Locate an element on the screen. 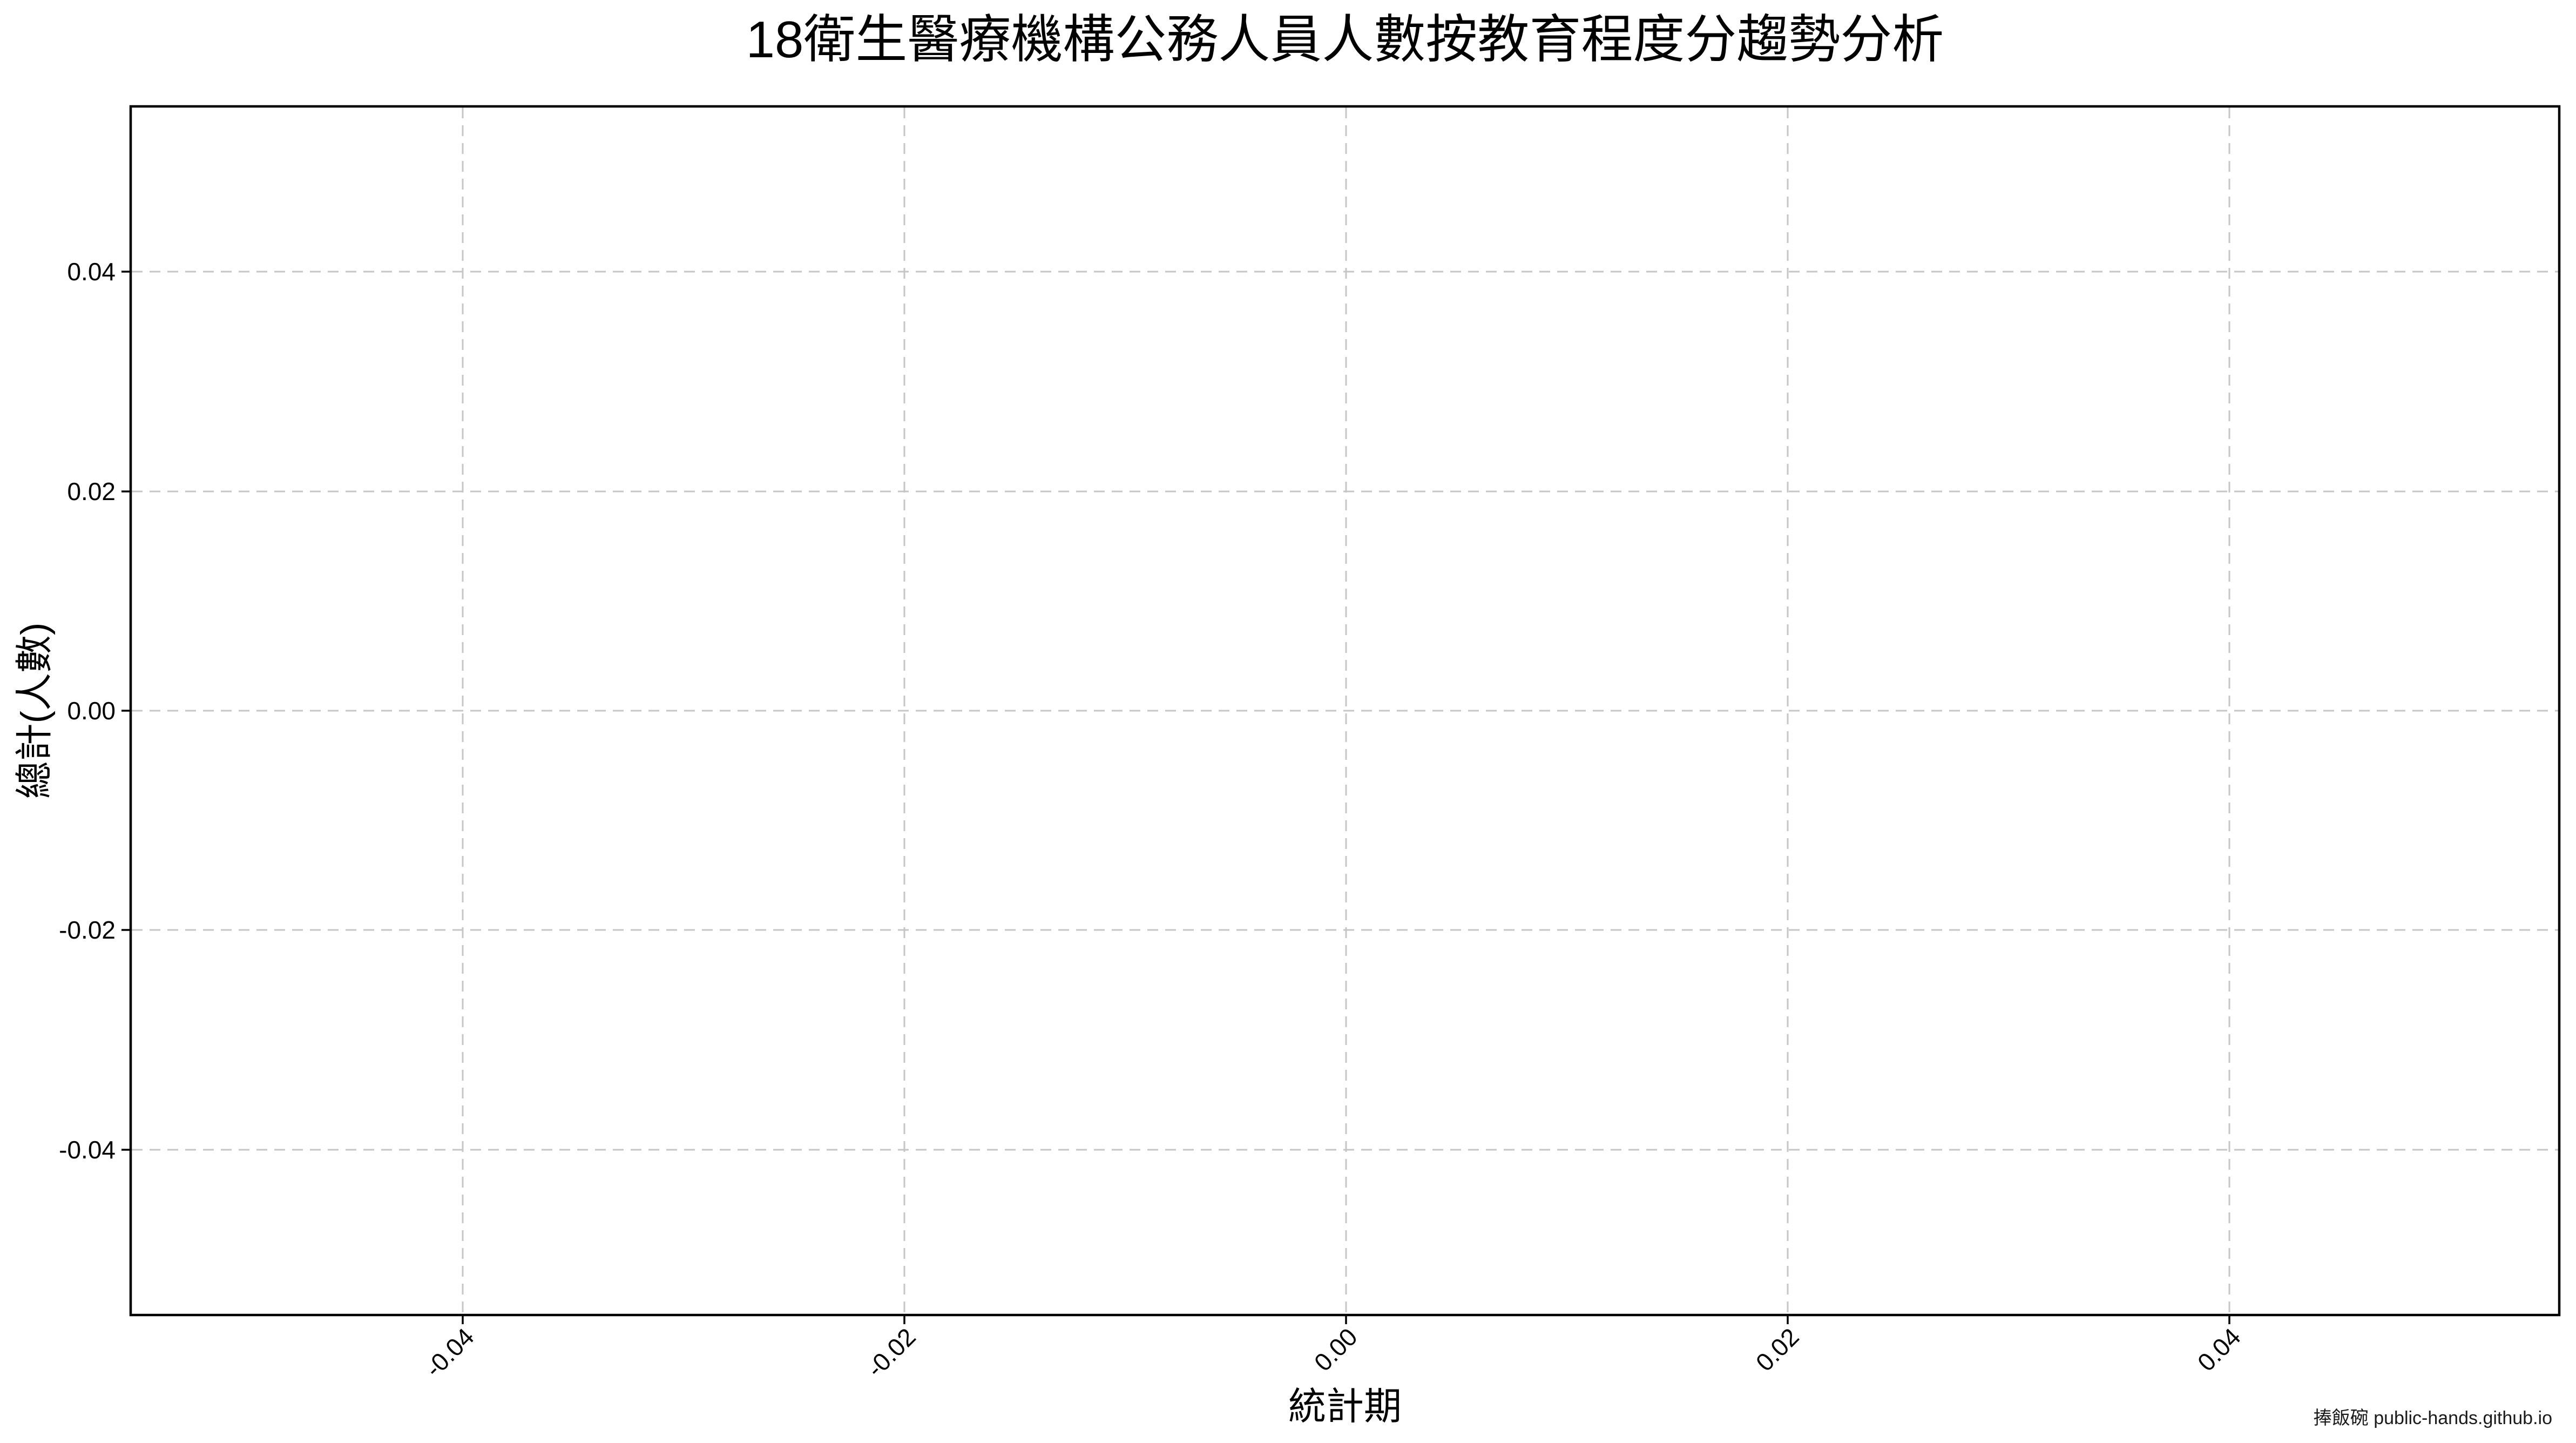 The width and height of the screenshot is (2576, 1443). watermark: 捧飯碗 public-hands.github.io is located at coordinates (2433, 1418).